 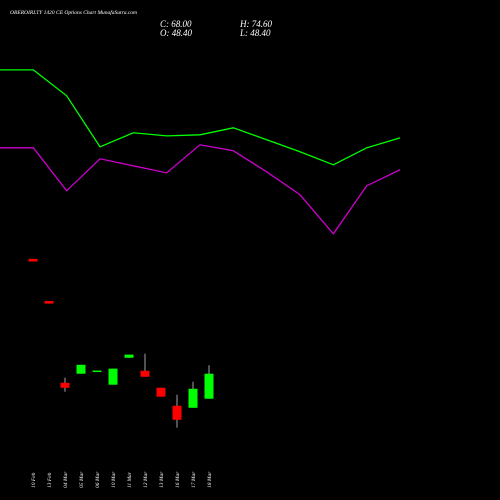 I want to click on open-label: O: 48.40, so click(x=176, y=33).